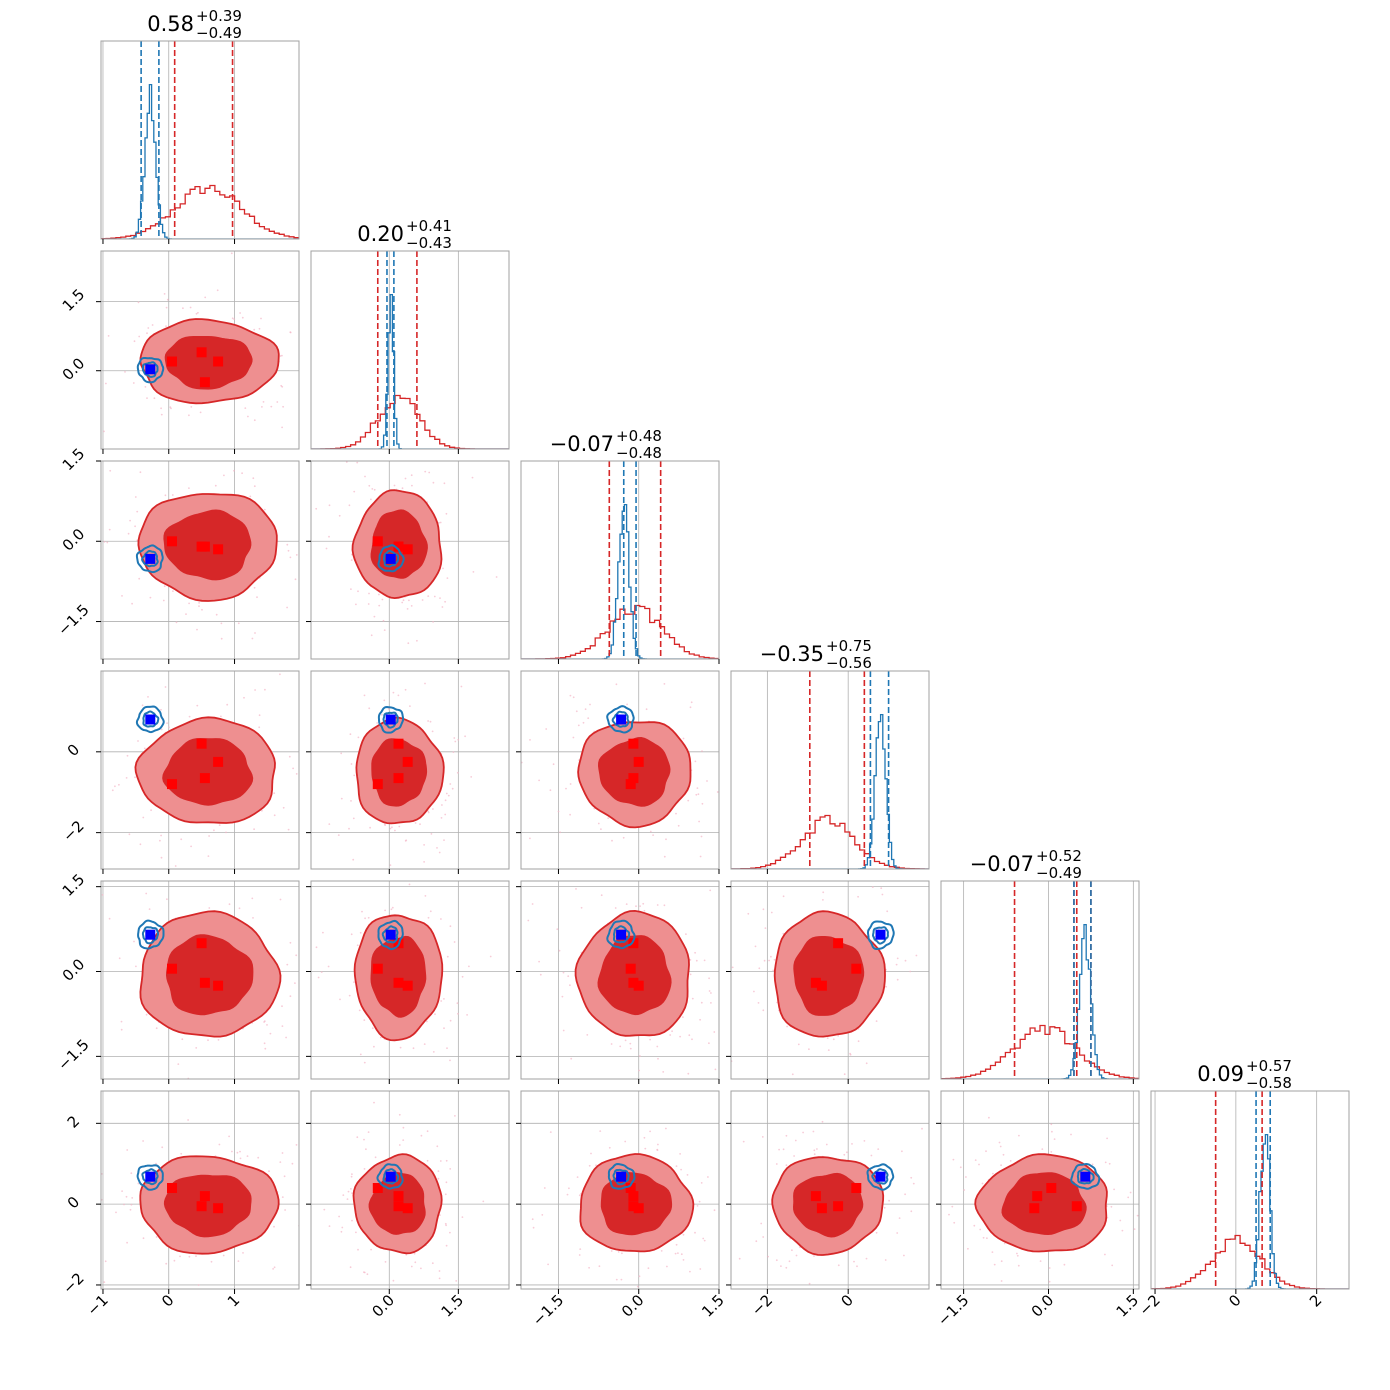  What do you see at coordinates (390, 719) in the screenshot?
I see `truth-marker` at bounding box center [390, 719].